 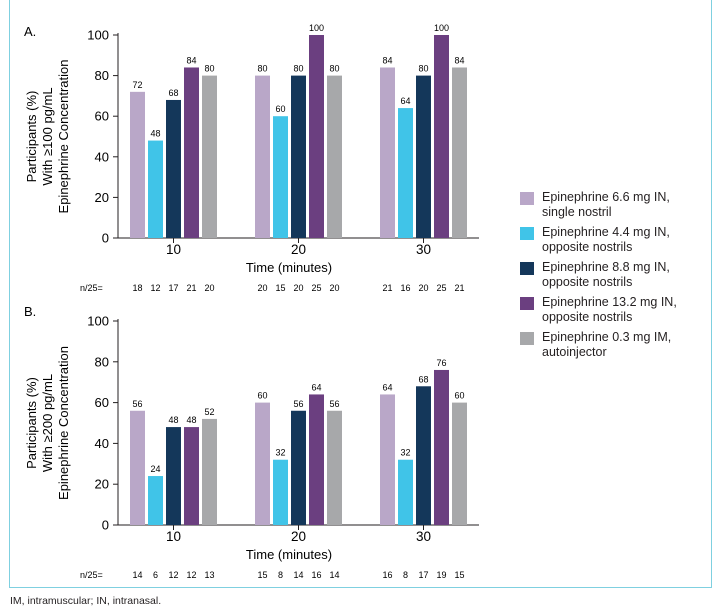 I want to click on legend-item-8-8mg: Epinephrine 8.8 mg IN, opposite nostrils, so click(x=620, y=275).